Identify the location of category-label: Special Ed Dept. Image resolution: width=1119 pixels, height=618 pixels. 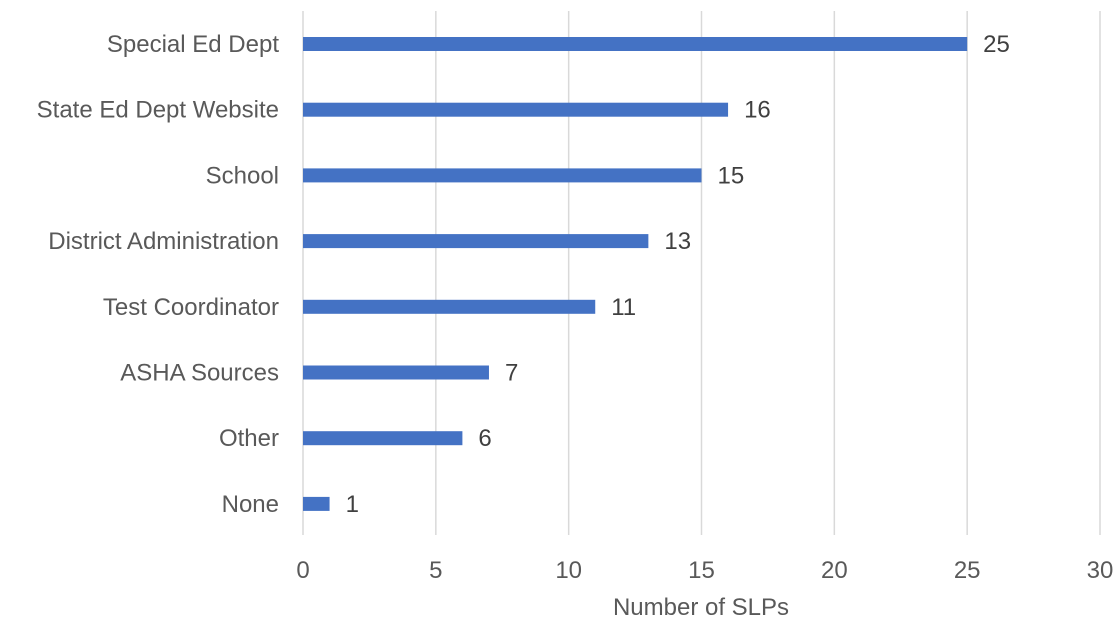
(193, 44).